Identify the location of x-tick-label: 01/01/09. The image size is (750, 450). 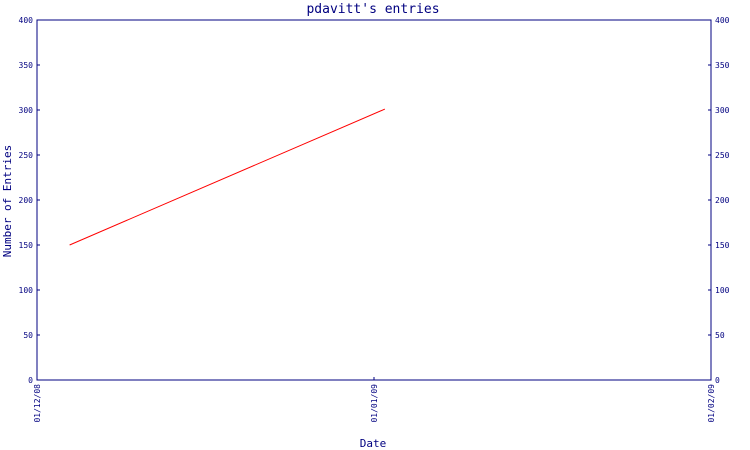
(374, 403).